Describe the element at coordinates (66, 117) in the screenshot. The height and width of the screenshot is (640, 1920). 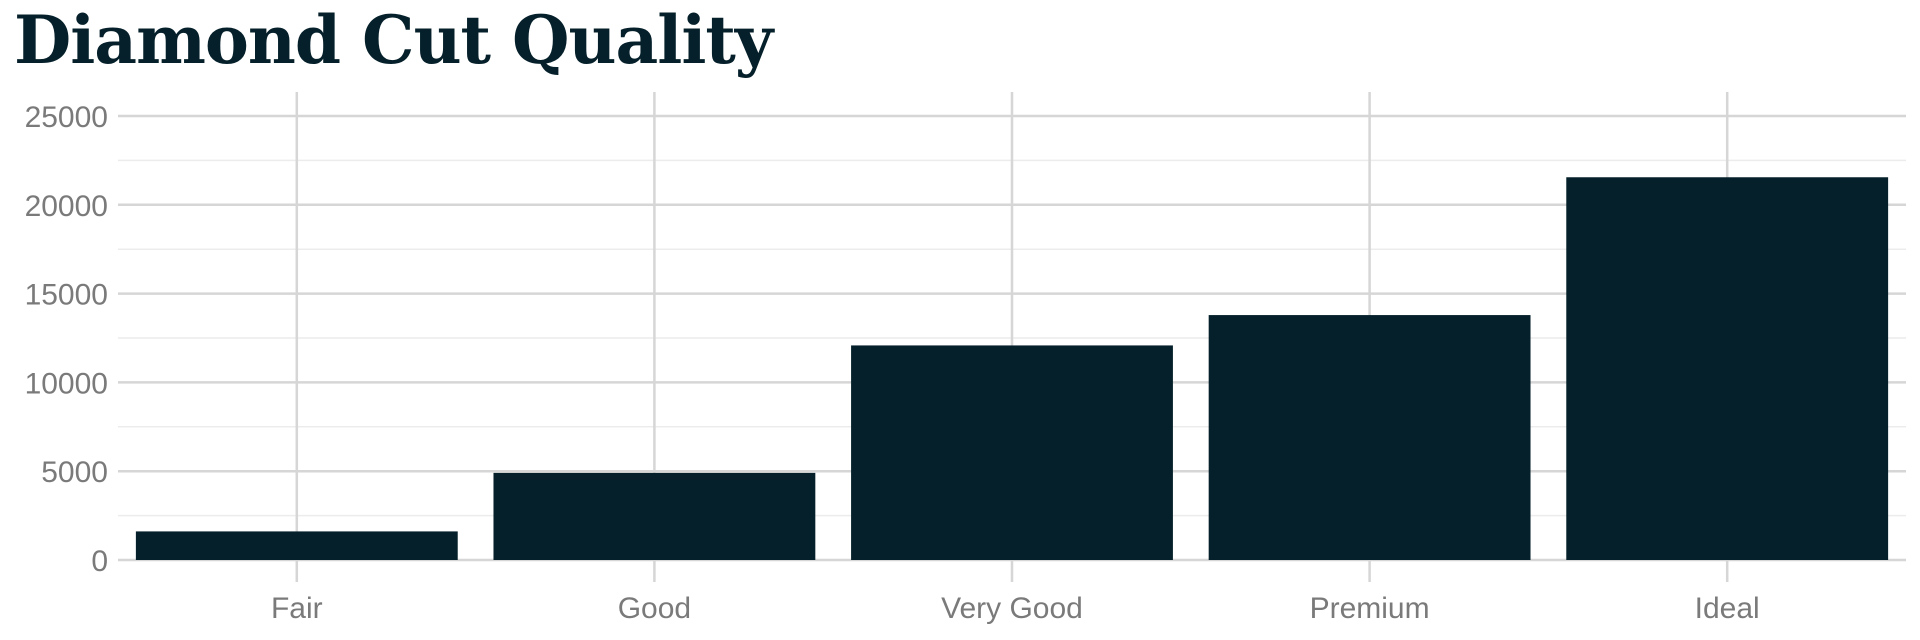
I see `y-tick-label: 25000` at that location.